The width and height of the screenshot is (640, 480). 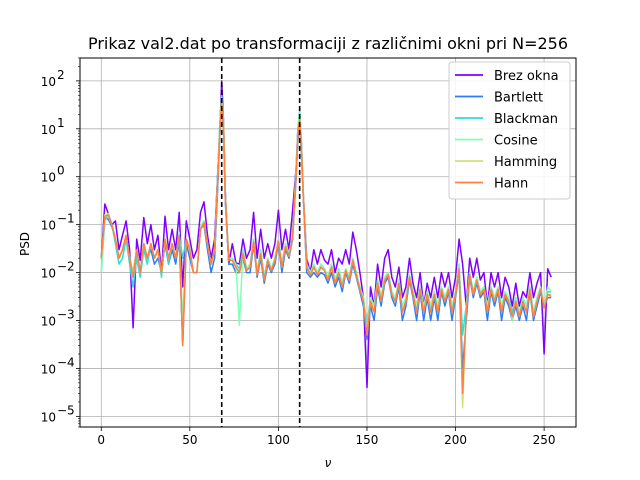 I want to click on x-tick-label: 250, so click(x=544, y=440).